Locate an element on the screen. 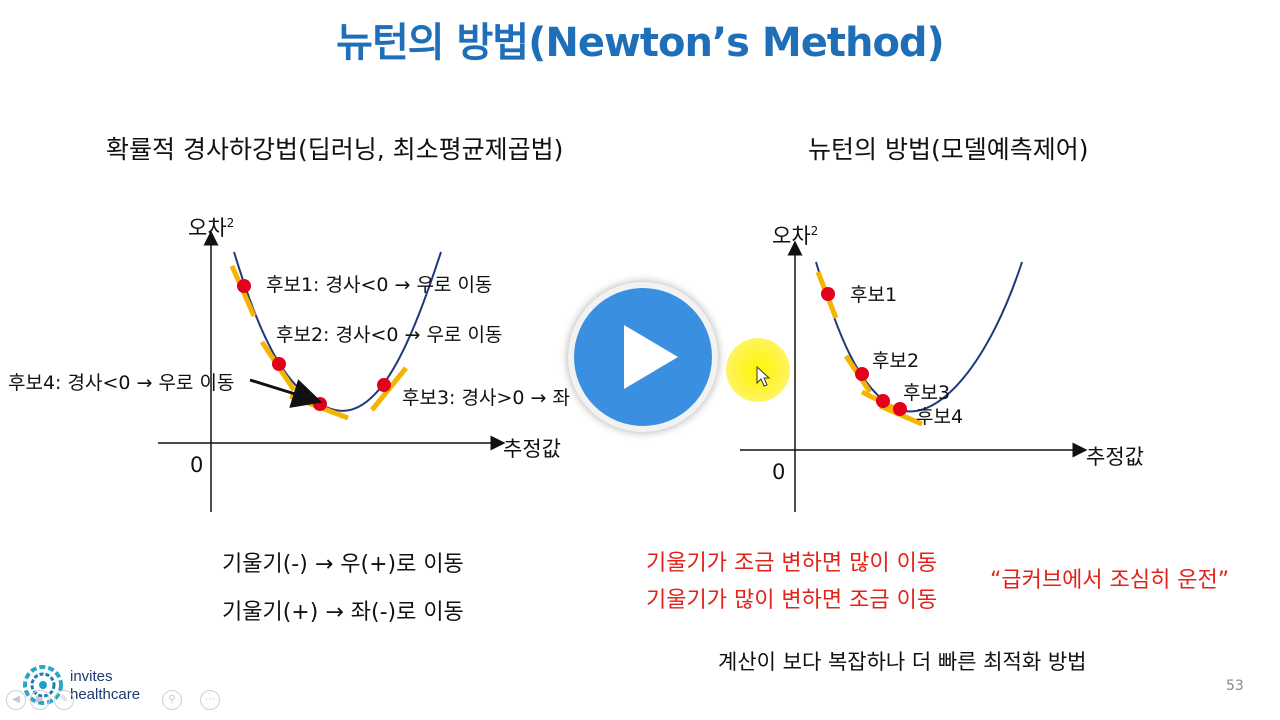  left-error-curve is located at coordinates (337, 331).